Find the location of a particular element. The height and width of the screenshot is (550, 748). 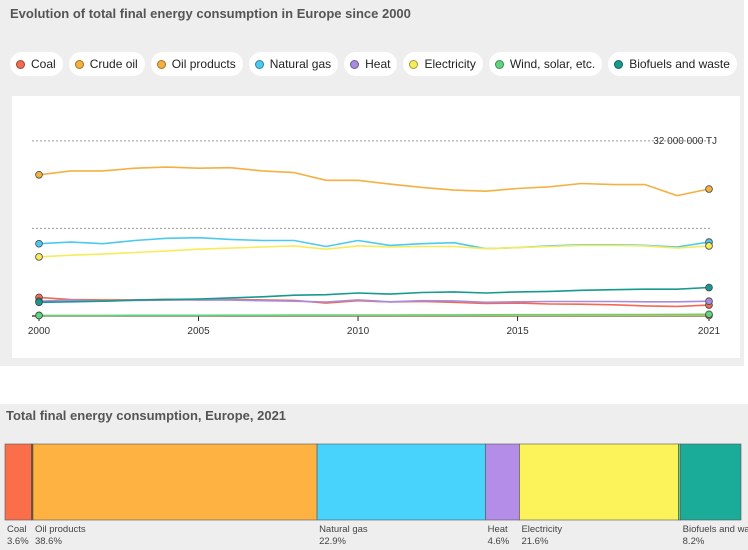

legend-label: Heat is located at coordinates (378, 64).